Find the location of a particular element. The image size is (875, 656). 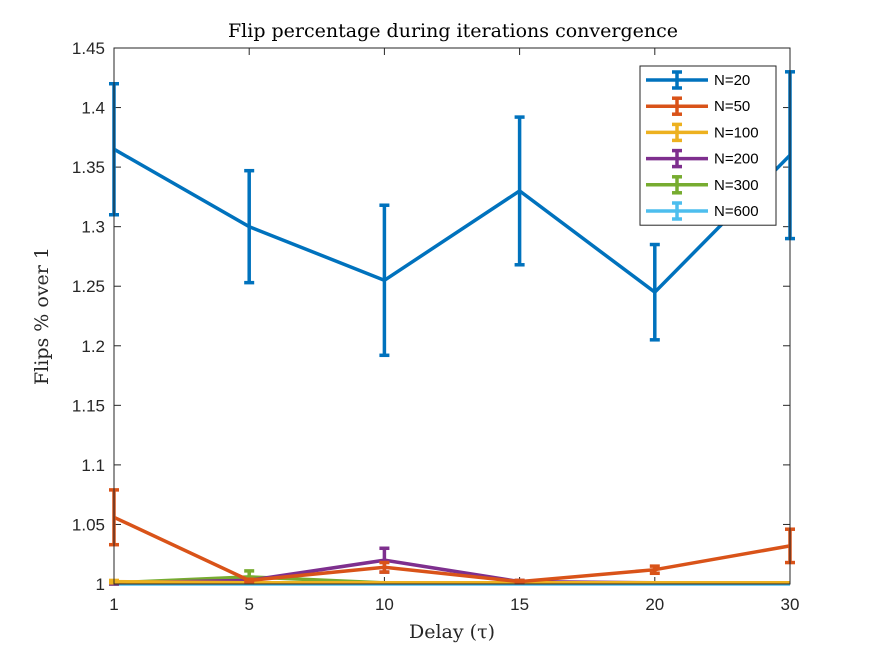

legend-label: N=100 is located at coordinates (736, 132).